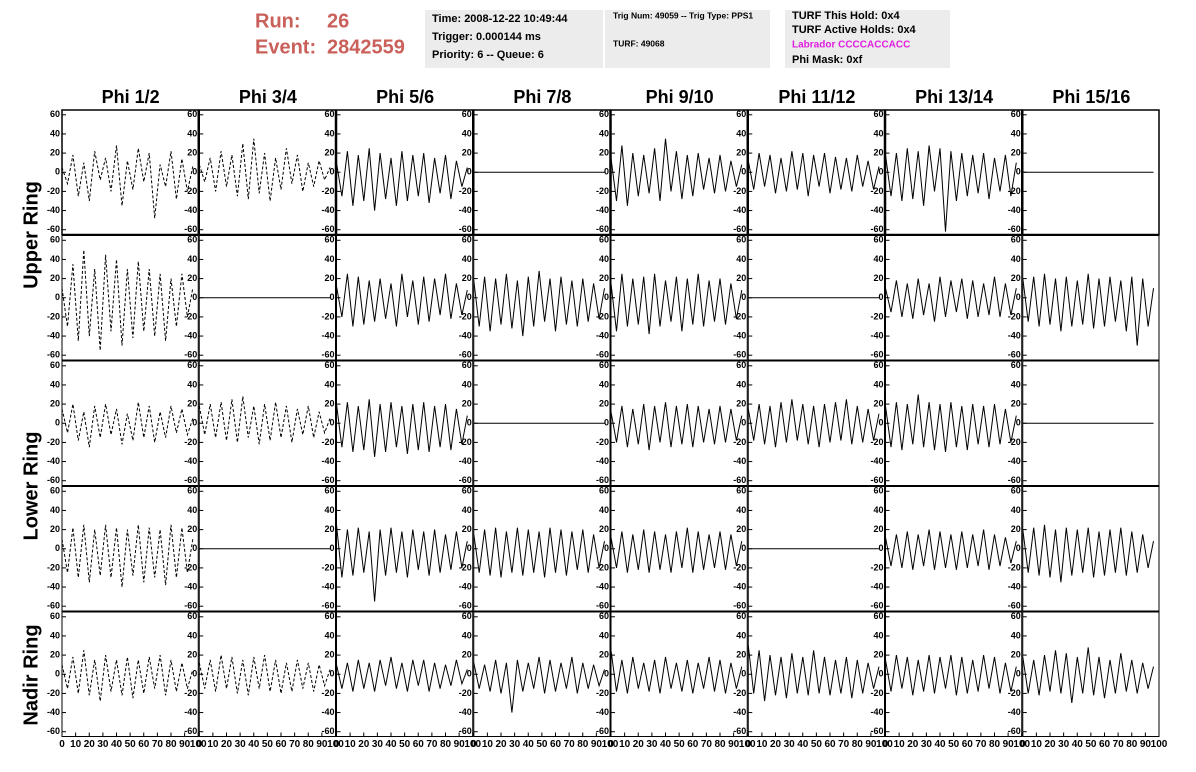  I want to click on info-text: Labrador CCCCACCACC, so click(851, 45).